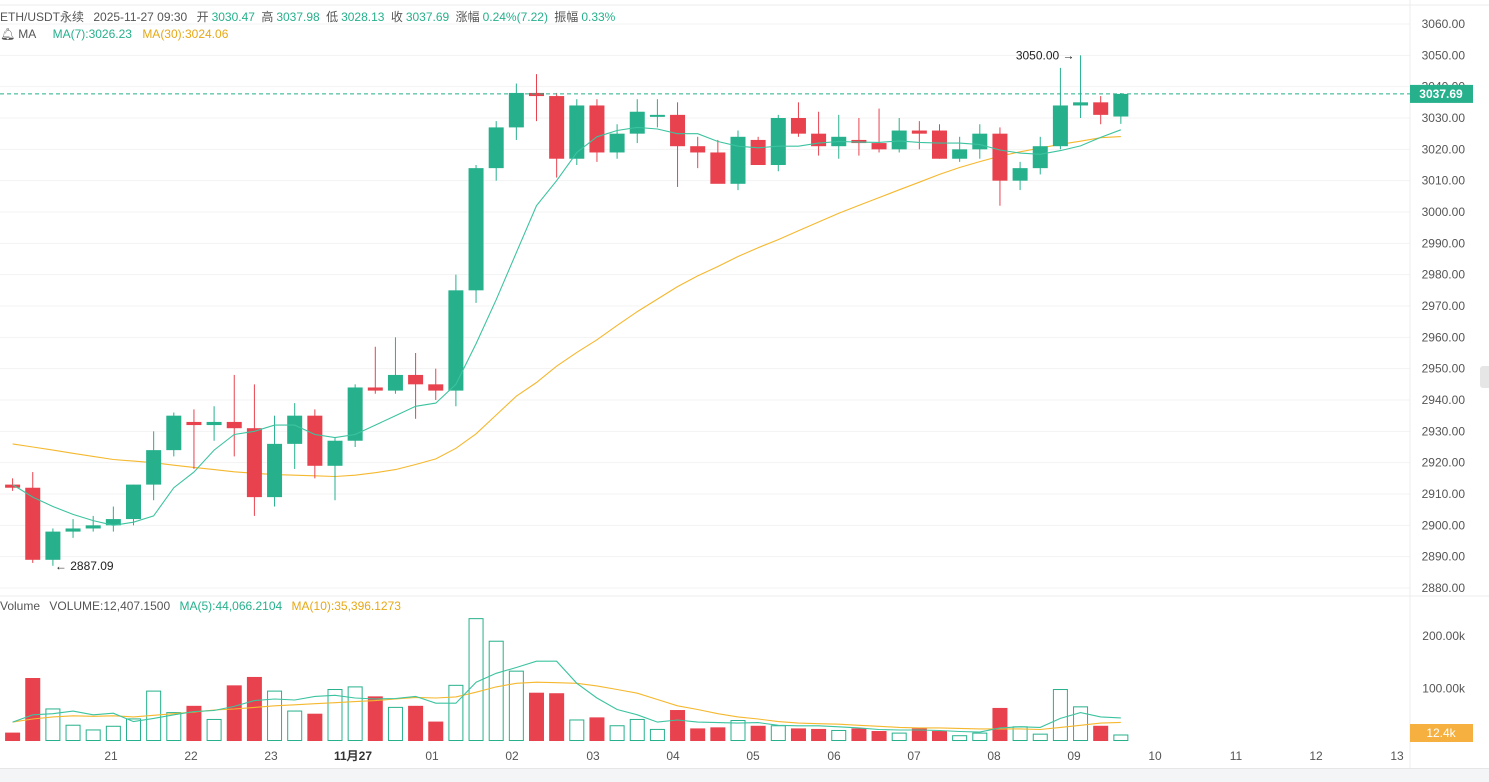 This screenshot has width=1489, height=782. What do you see at coordinates (8, 34) in the screenshot?
I see `bell-icon: 🔔︎` at bounding box center [8, 34].